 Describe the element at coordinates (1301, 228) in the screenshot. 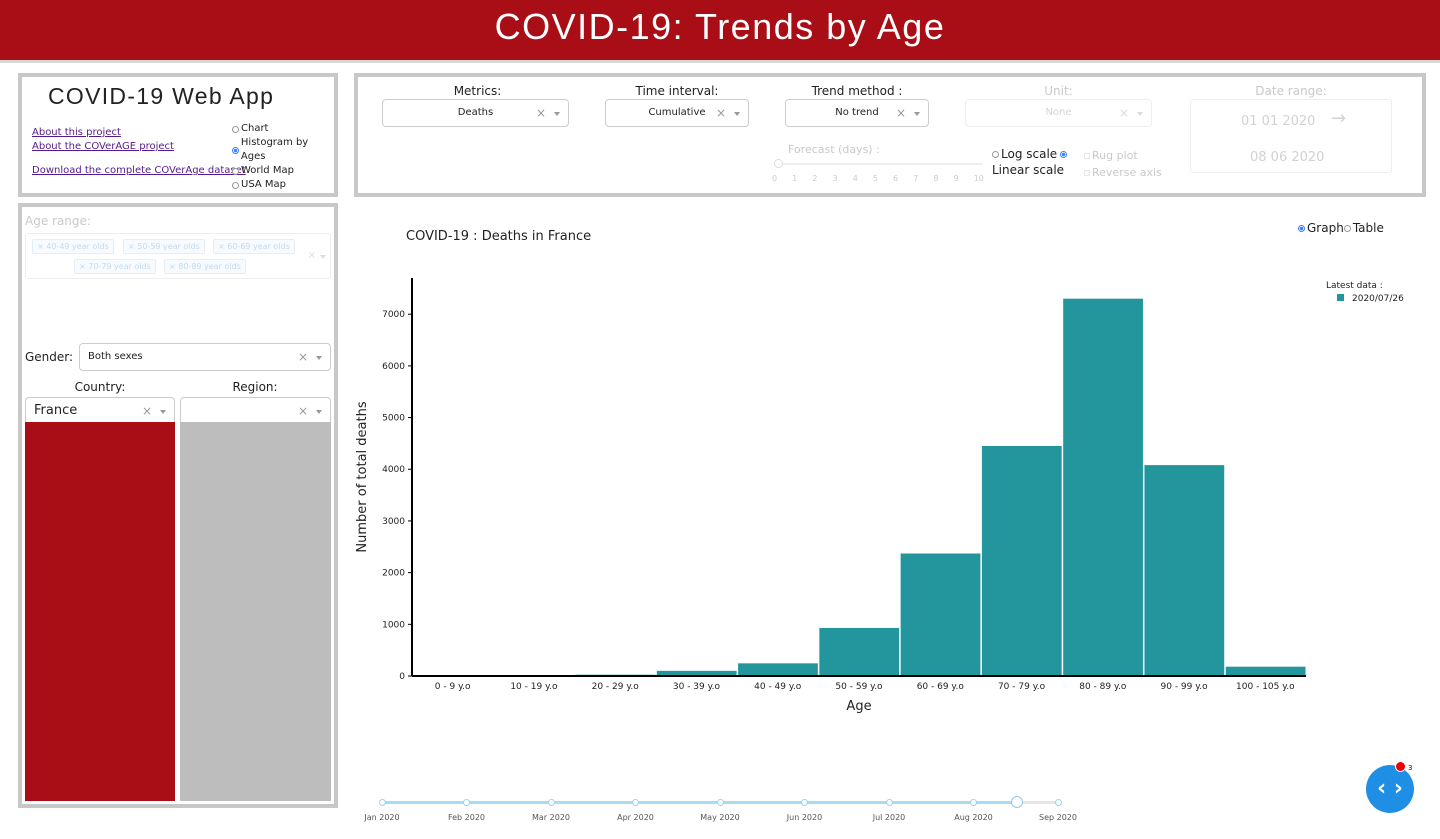

I see `graph-radio` at that location.